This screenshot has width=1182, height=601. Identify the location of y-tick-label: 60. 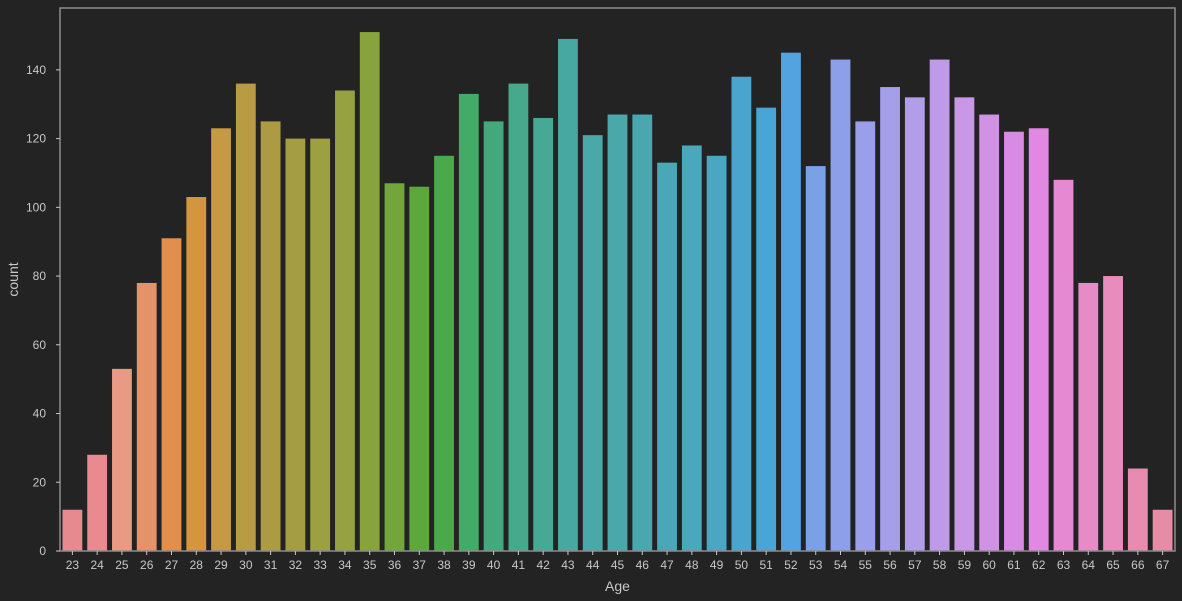
(40, 345).